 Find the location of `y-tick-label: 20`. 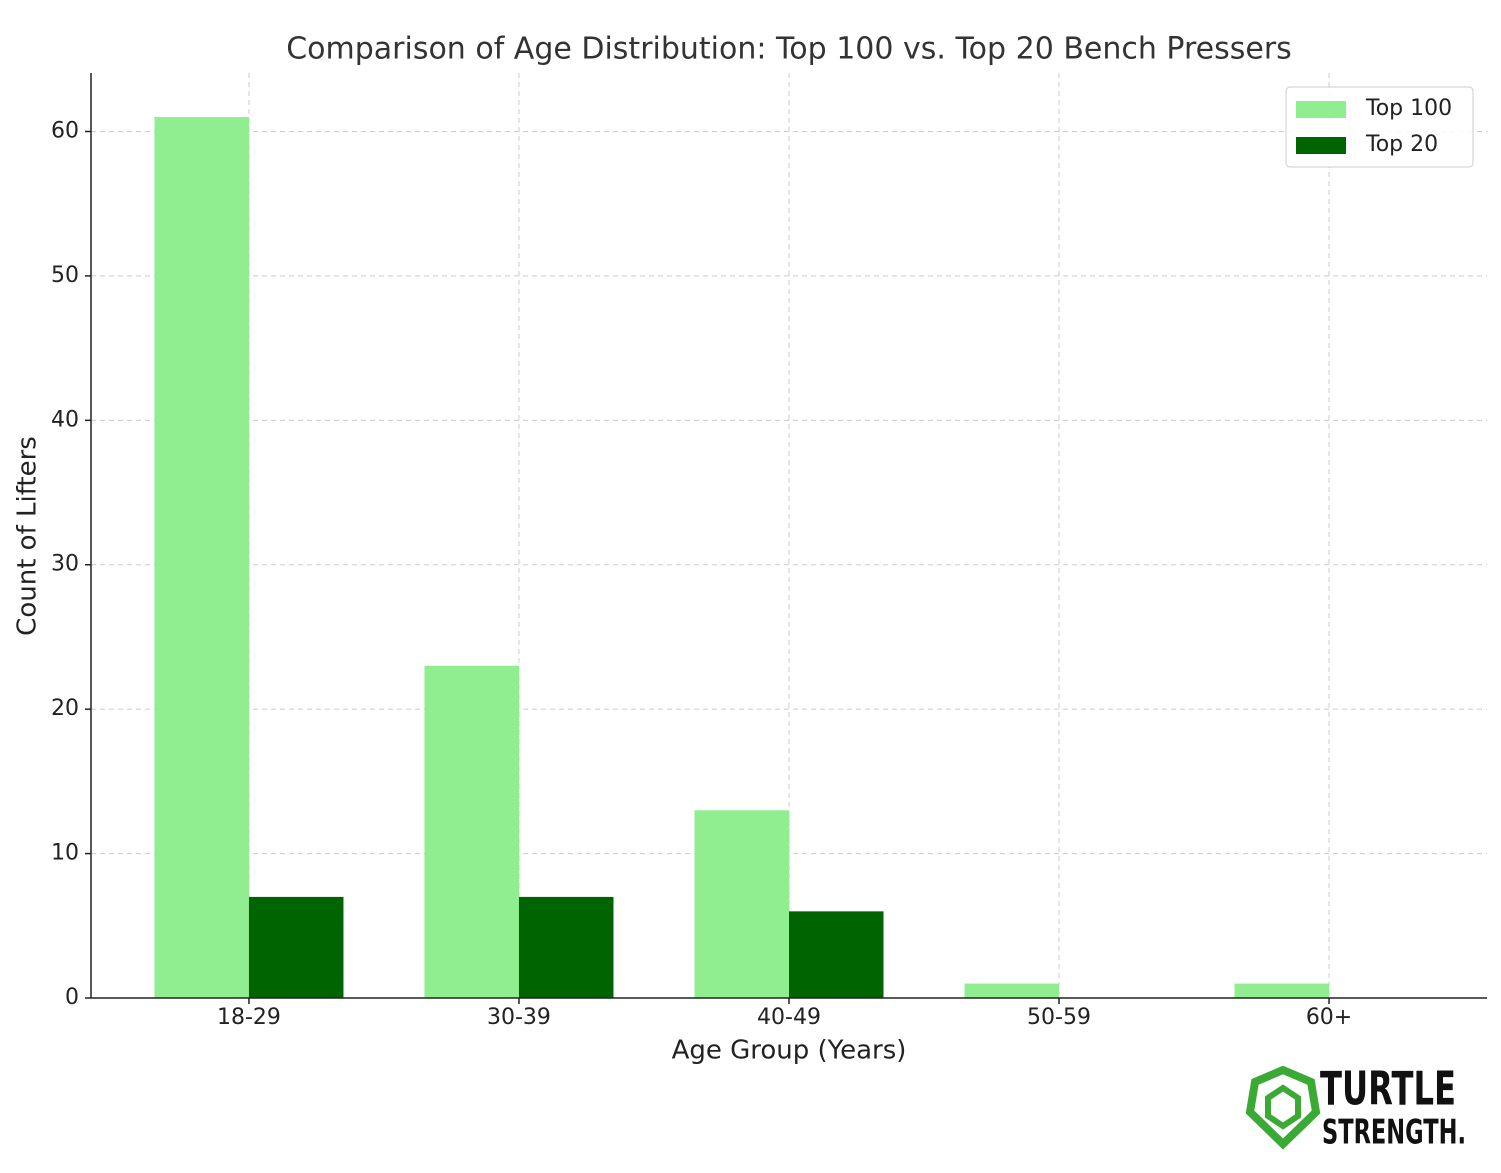

y-tick-label: 20 is located at coordinates (65, 708).